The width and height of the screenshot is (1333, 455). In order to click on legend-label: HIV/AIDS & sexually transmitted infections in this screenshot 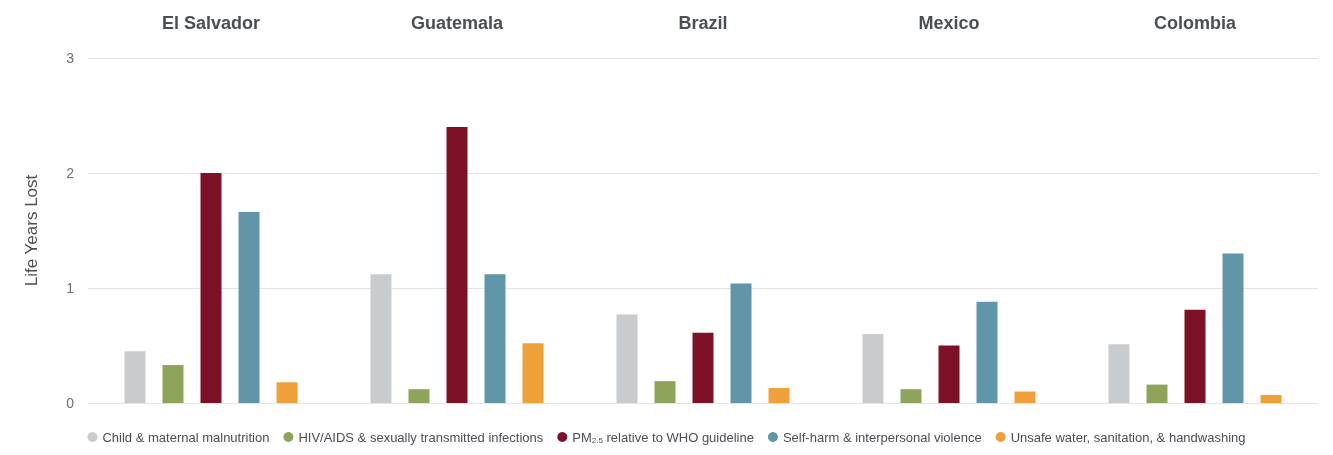, I will do `click(421, 437)`.